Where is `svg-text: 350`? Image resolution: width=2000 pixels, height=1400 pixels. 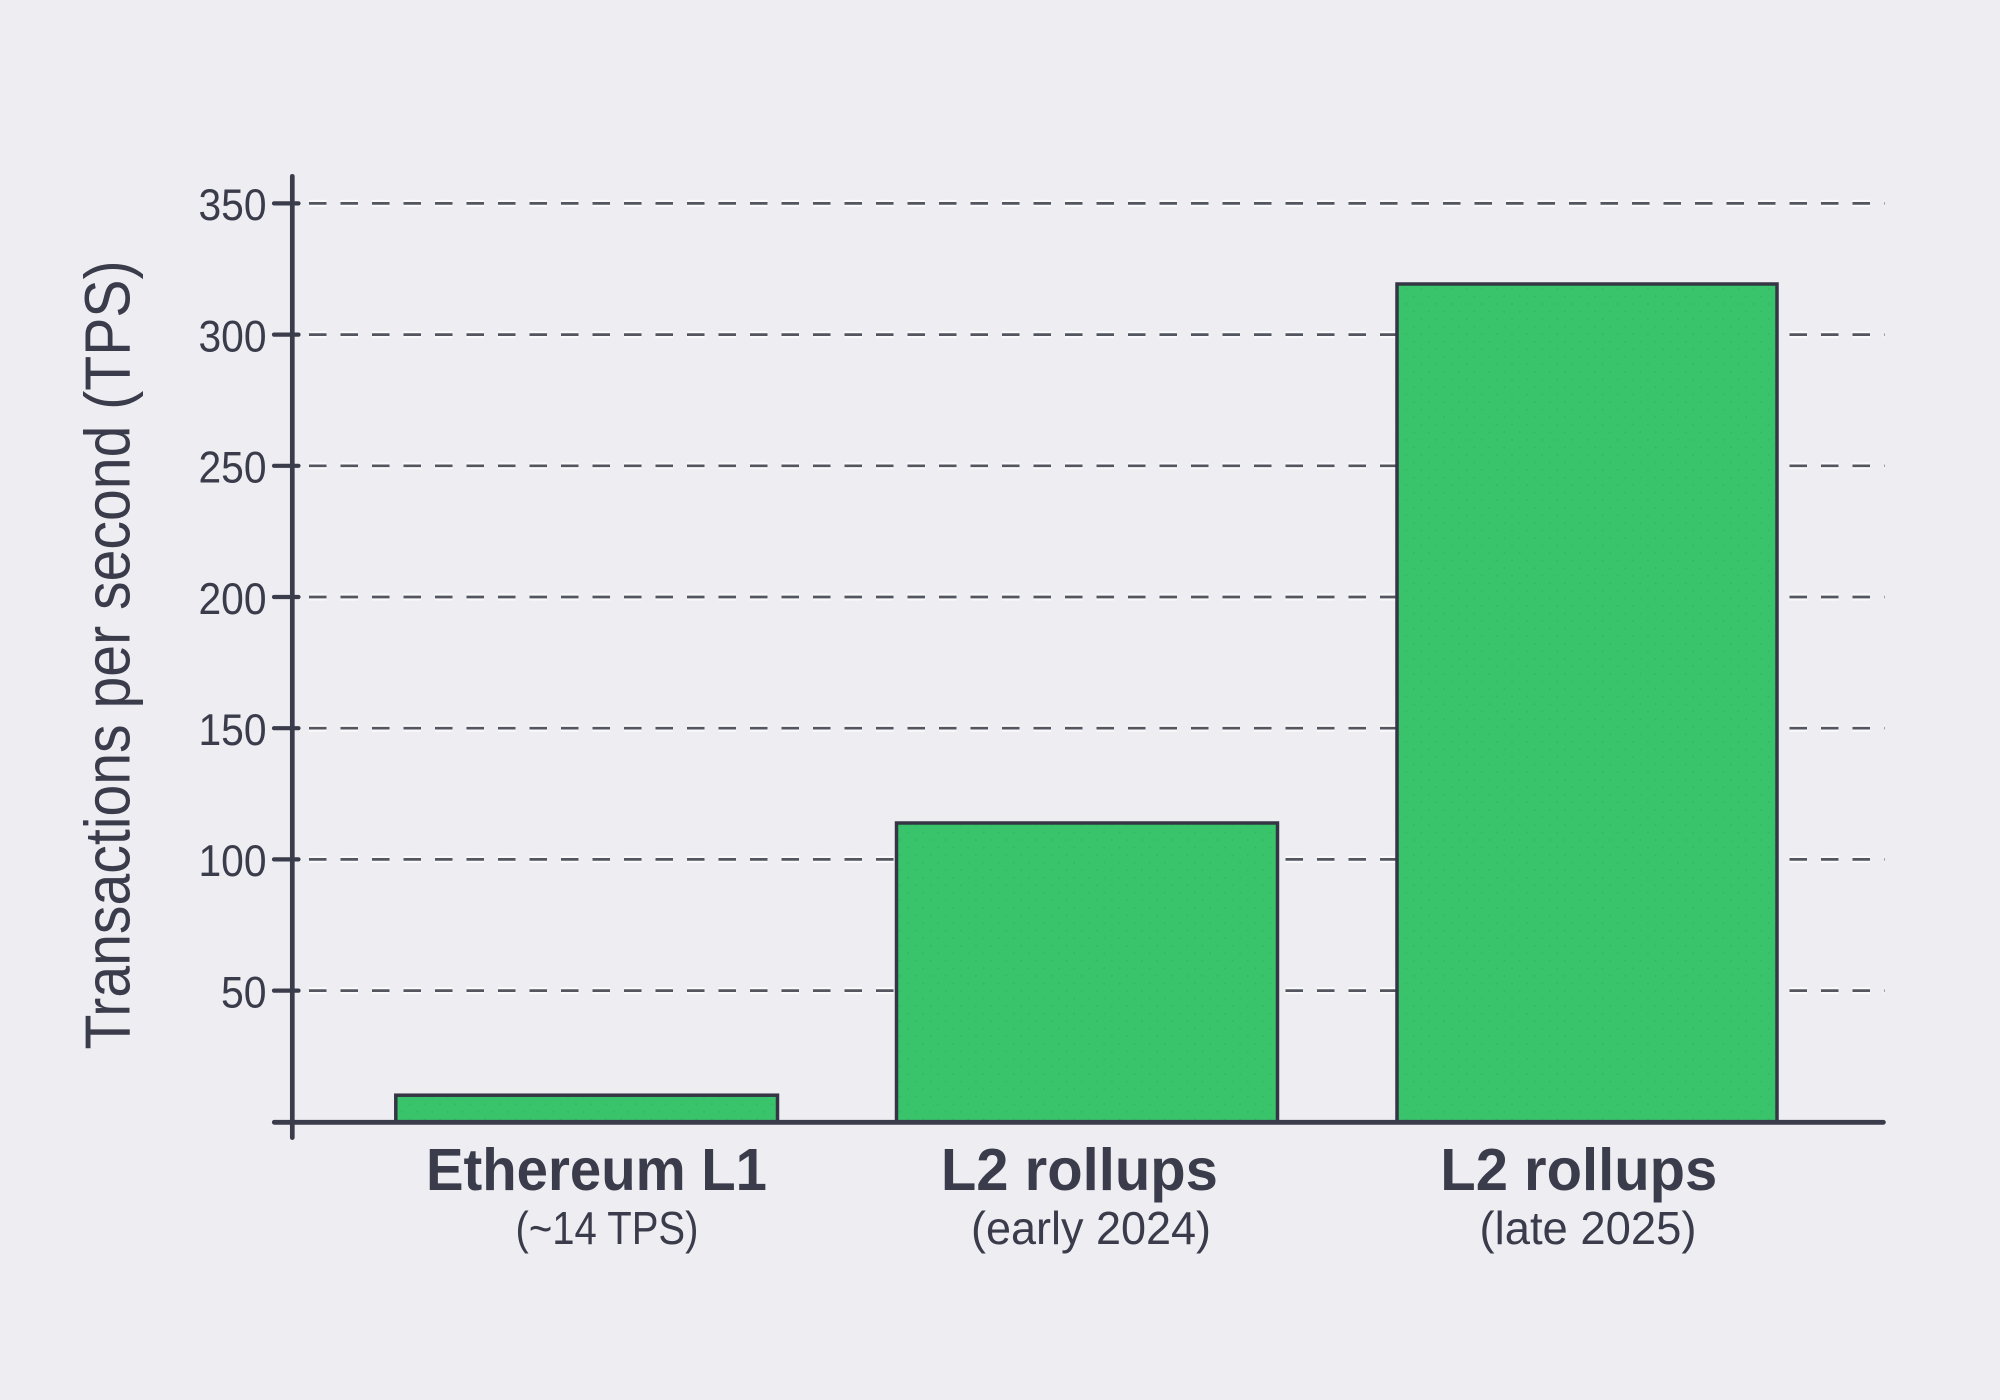 svg-text: 350 is located at coordinates (233, 205).